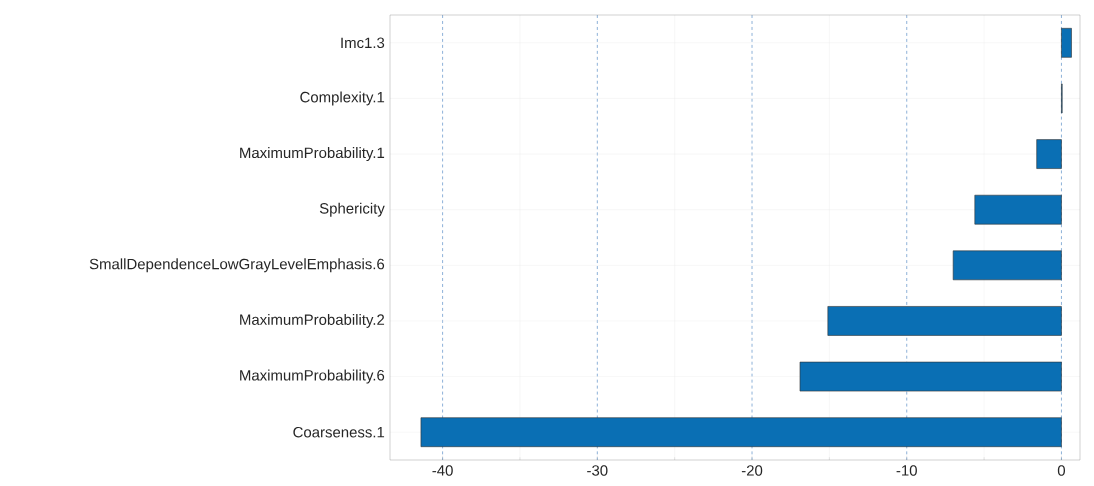  Describe the element at coordinates (363, 43) in the screenshot. I see `y-tick-label: Imc1.3` at that location.